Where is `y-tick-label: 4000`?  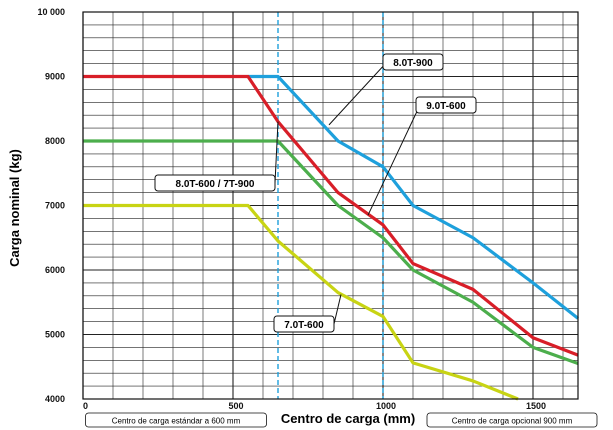 y-tick-label: 4000 is located at coordinates (55, 399).